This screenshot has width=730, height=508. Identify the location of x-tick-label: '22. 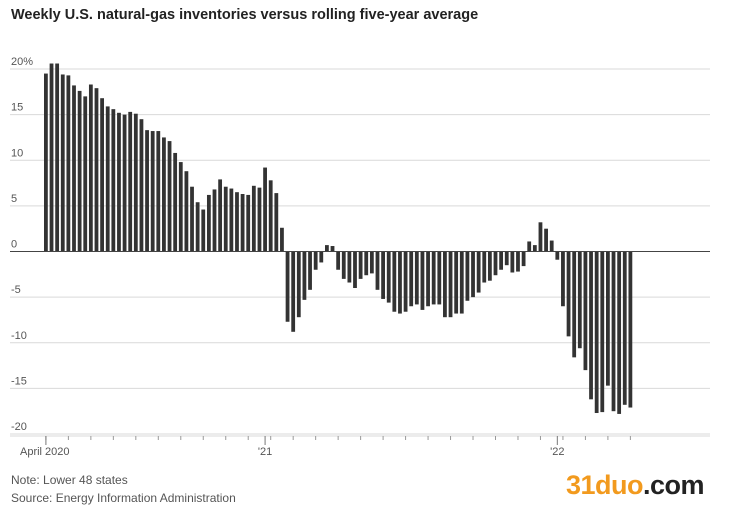
(557, 452).